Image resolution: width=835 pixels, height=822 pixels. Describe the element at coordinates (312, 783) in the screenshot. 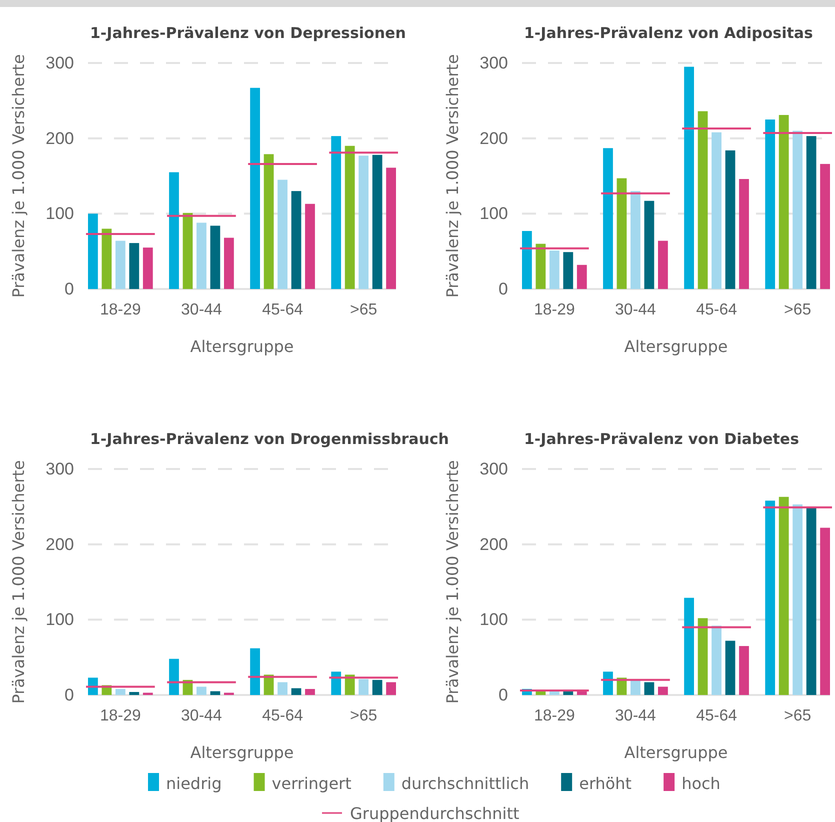

I see `legend-label: verringert` at that location.